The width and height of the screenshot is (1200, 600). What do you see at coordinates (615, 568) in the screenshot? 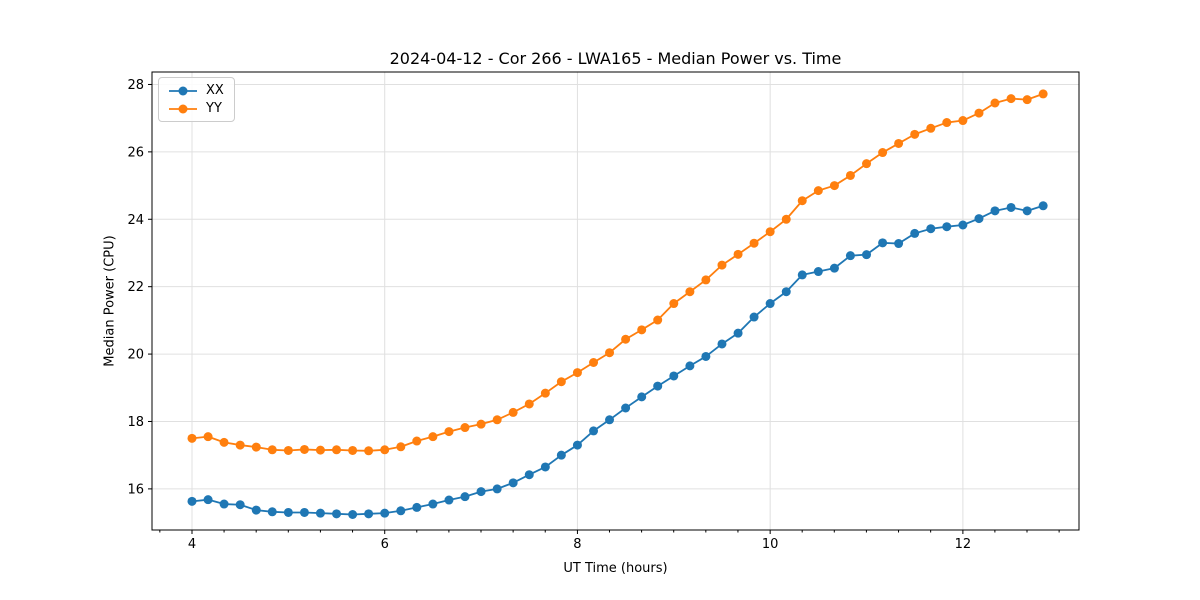
I see `x-axis-label: UT Time (hours)` at bounding box center [615, 568].